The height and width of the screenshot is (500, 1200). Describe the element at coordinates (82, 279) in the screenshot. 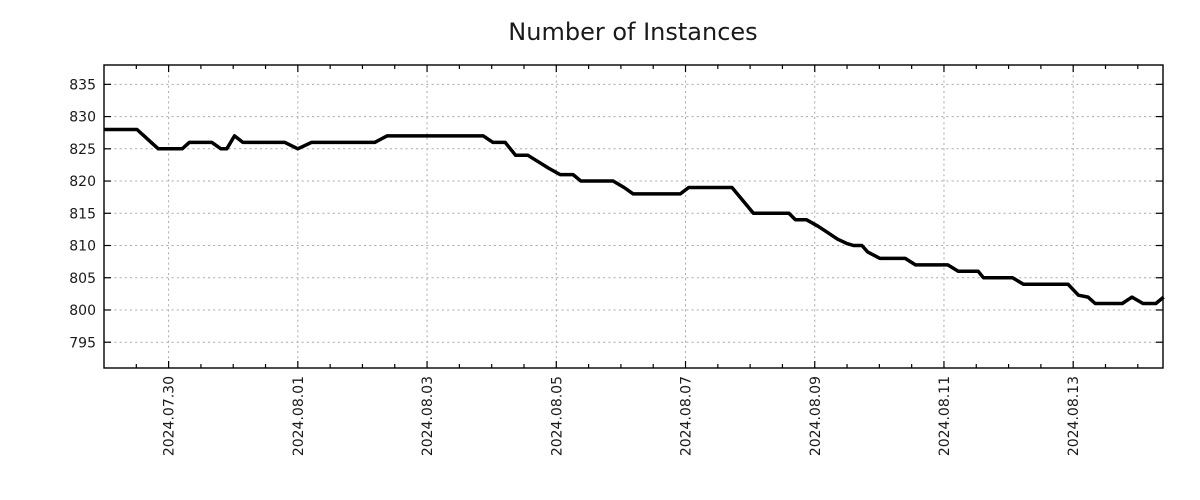

I see `y-tick-label: 805` at that location.